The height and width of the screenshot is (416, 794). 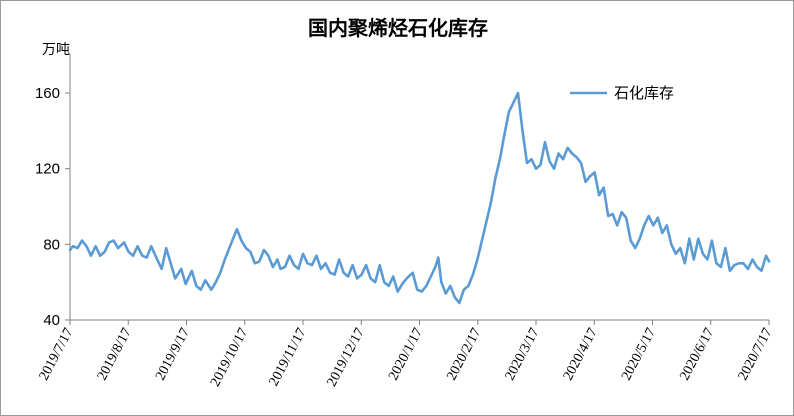 What do you see at coordinates (288, 357) in the screenshot?
I see `x-tick-label: 2019/11/17` at bounding box center [288, 357].